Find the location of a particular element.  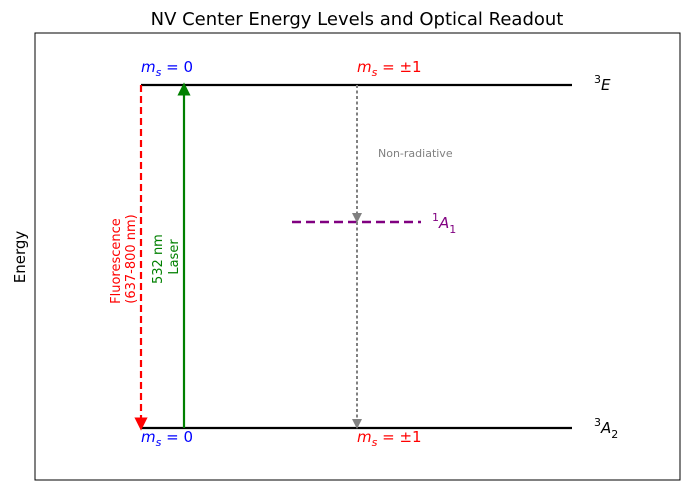

laser-label-line1: 532 nm is located at coordinates (158, 259).